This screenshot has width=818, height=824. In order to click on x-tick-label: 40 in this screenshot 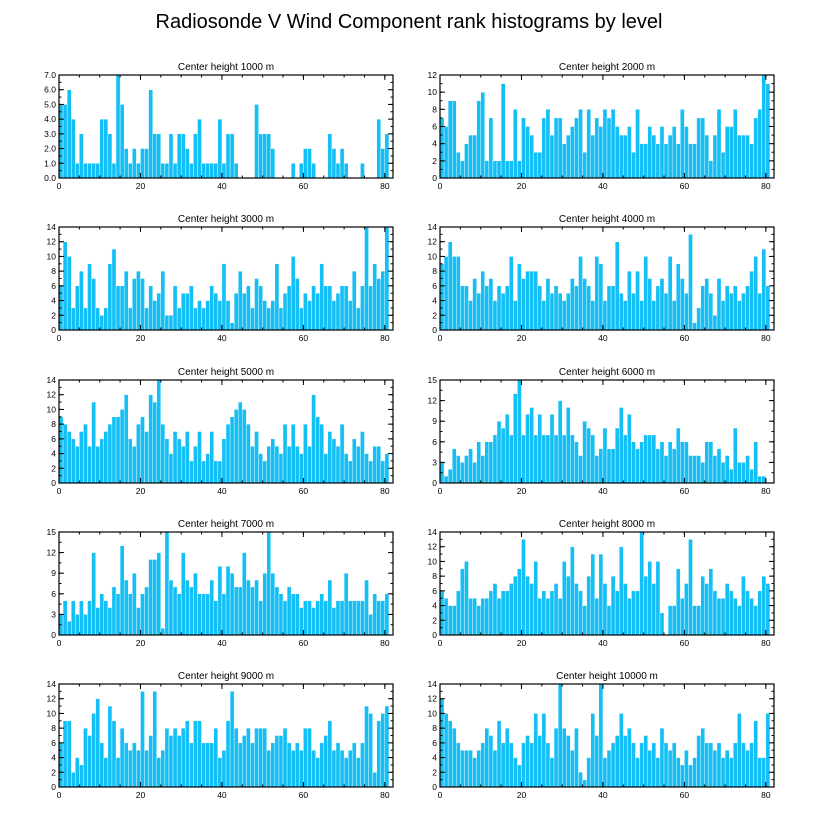, I will do `click(603, 491)`.